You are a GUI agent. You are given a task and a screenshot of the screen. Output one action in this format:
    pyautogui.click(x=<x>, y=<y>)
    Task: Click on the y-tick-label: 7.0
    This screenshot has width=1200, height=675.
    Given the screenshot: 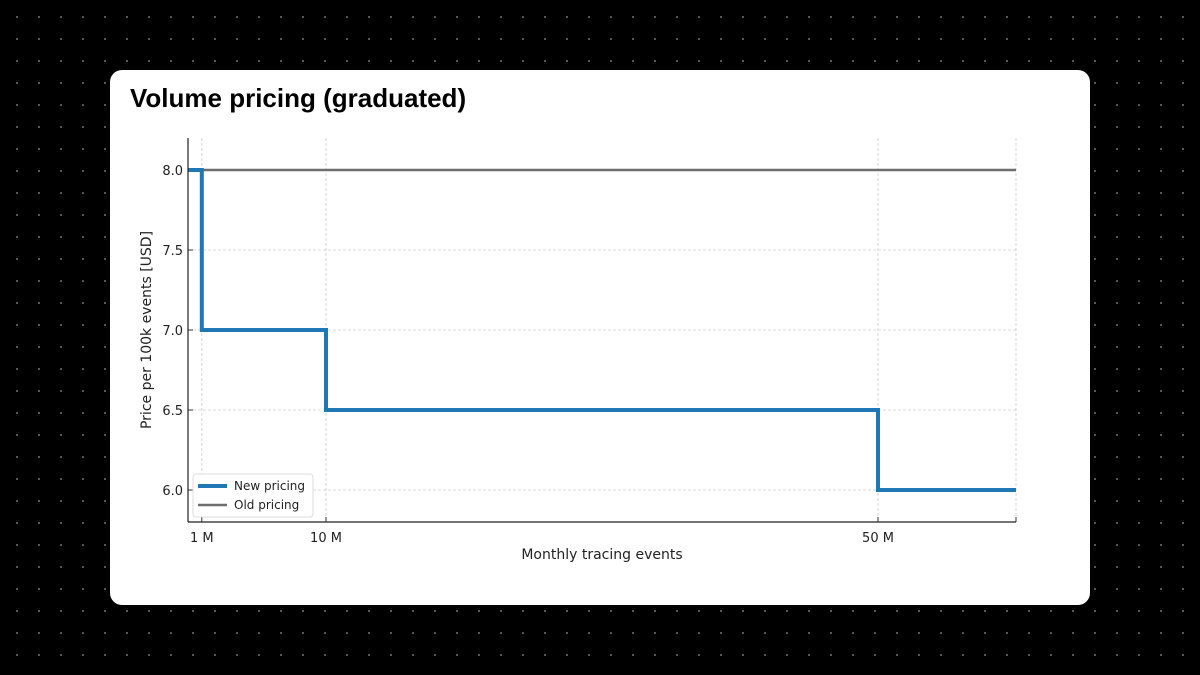 What is the action you would take?
    pyautogui.click(x=172, y=331)
    